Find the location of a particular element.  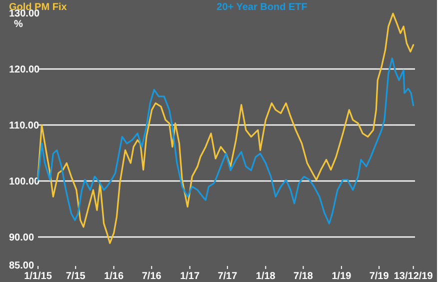

x-tick-label: 1/18 is located at coordinates (266, 276).